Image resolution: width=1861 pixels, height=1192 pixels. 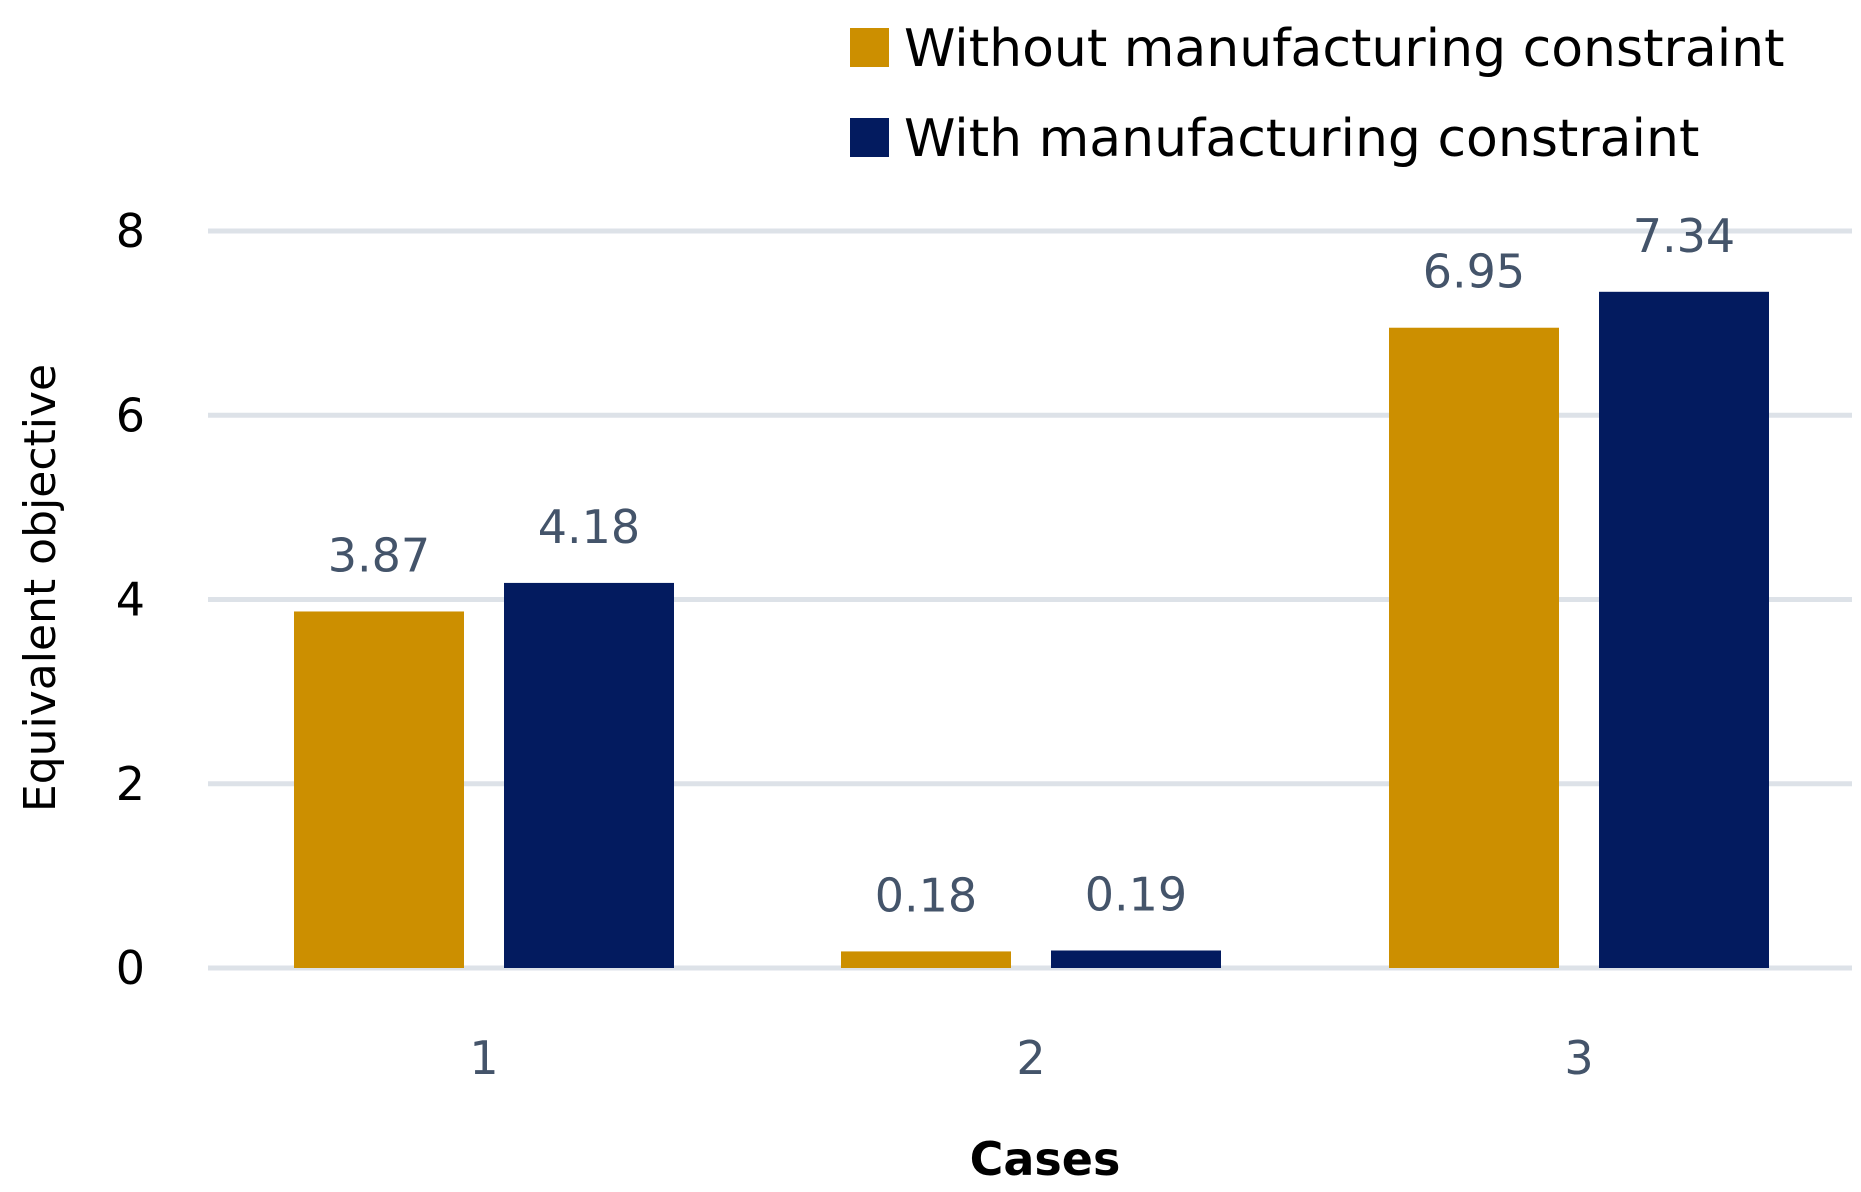 I want to click on y-tick-label-0: 0, so click(x=130, y=968).